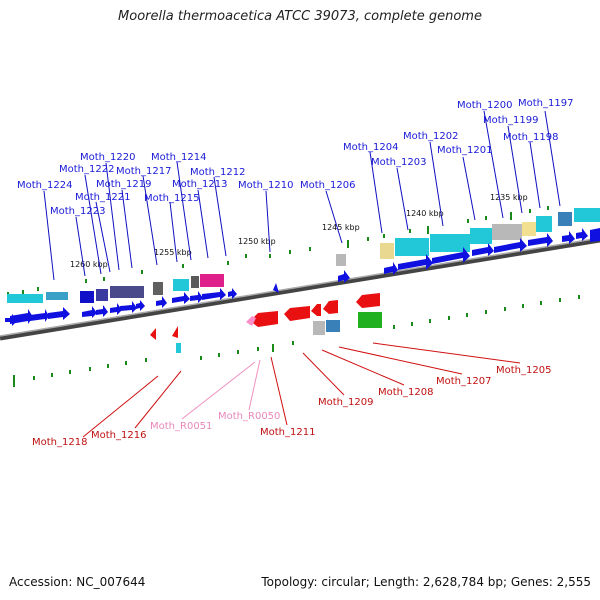 This screenshot has height=600, width=600. Describe the element at coordinates (77, 211) in the screenshot. I see `gene-label: Moth_1223` at that location.